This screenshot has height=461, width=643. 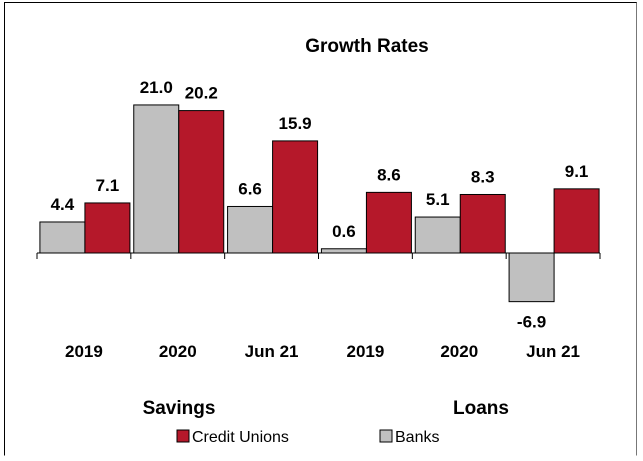 I want to click on data-label-banks: 6.6, so click(x=250, y=188).